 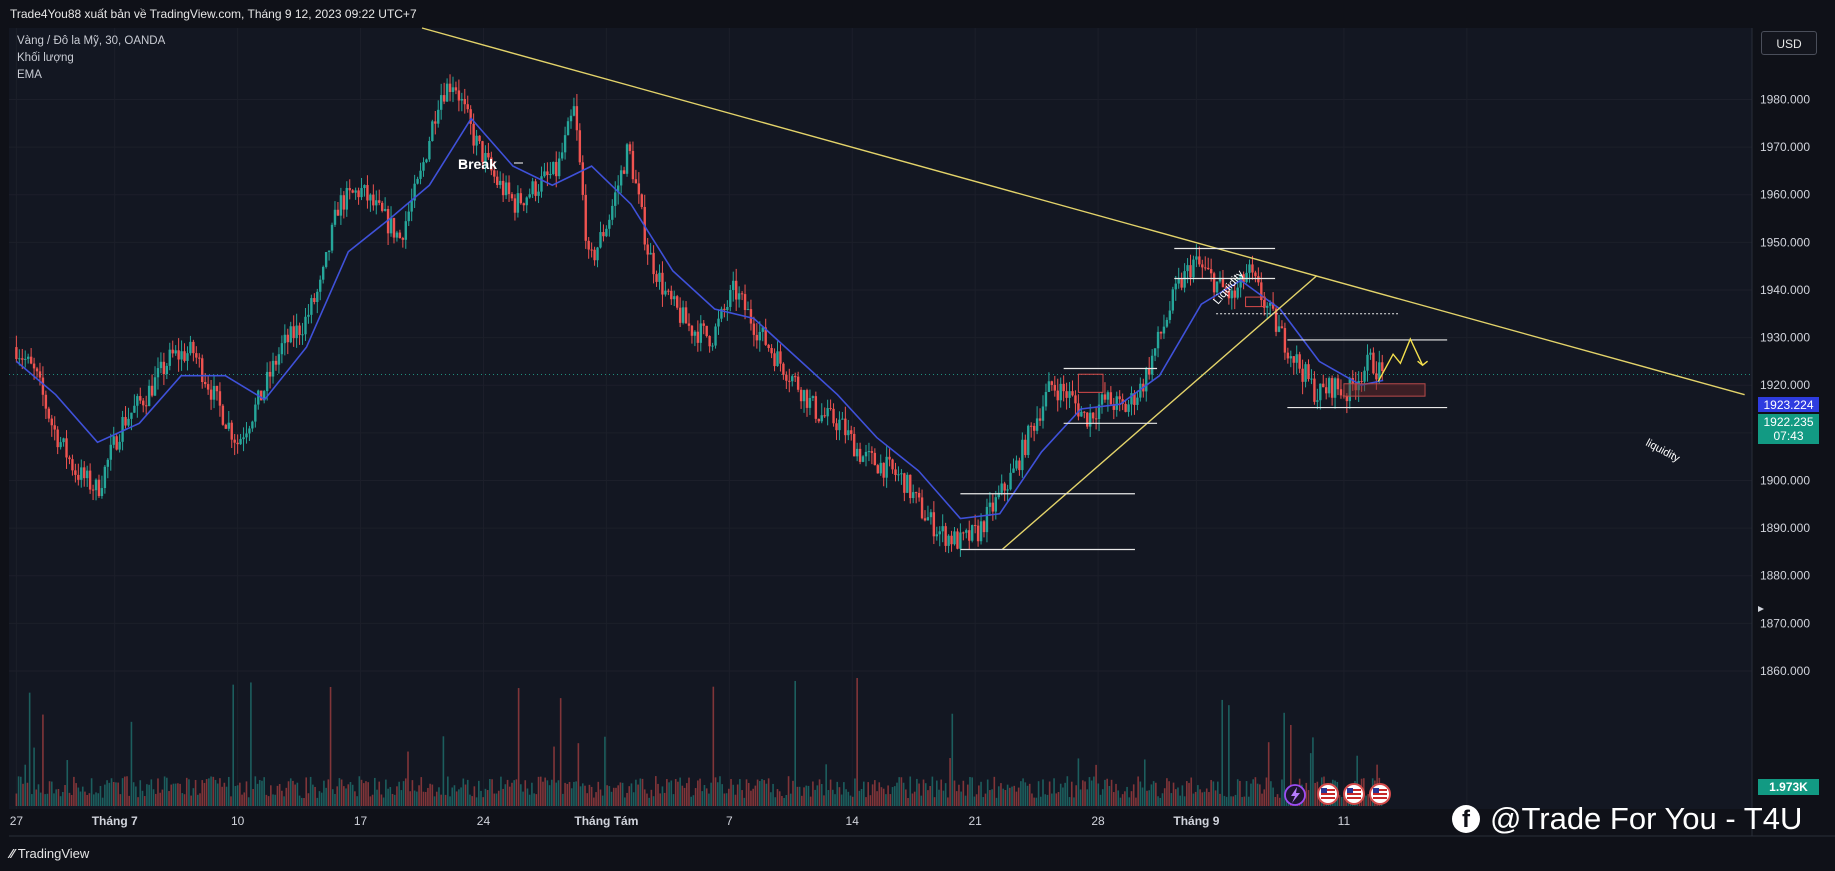 What do you see at coordinates (29, 75) in the screenshot?
I see `legend-ema: EMA` at bounding box center [29, 75].